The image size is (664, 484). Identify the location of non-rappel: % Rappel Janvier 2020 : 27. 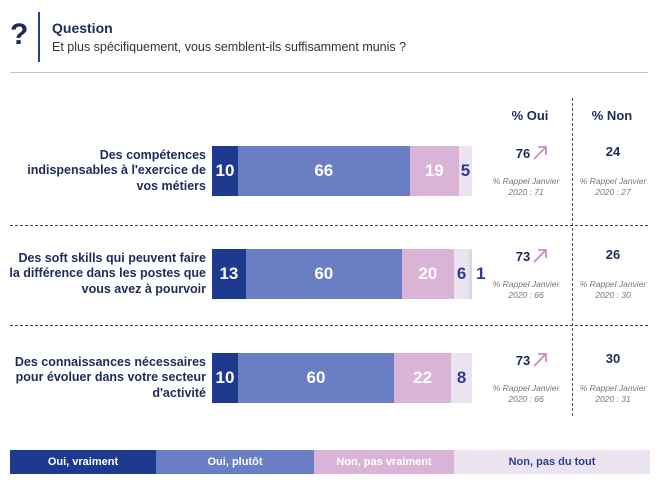
(613, 186).